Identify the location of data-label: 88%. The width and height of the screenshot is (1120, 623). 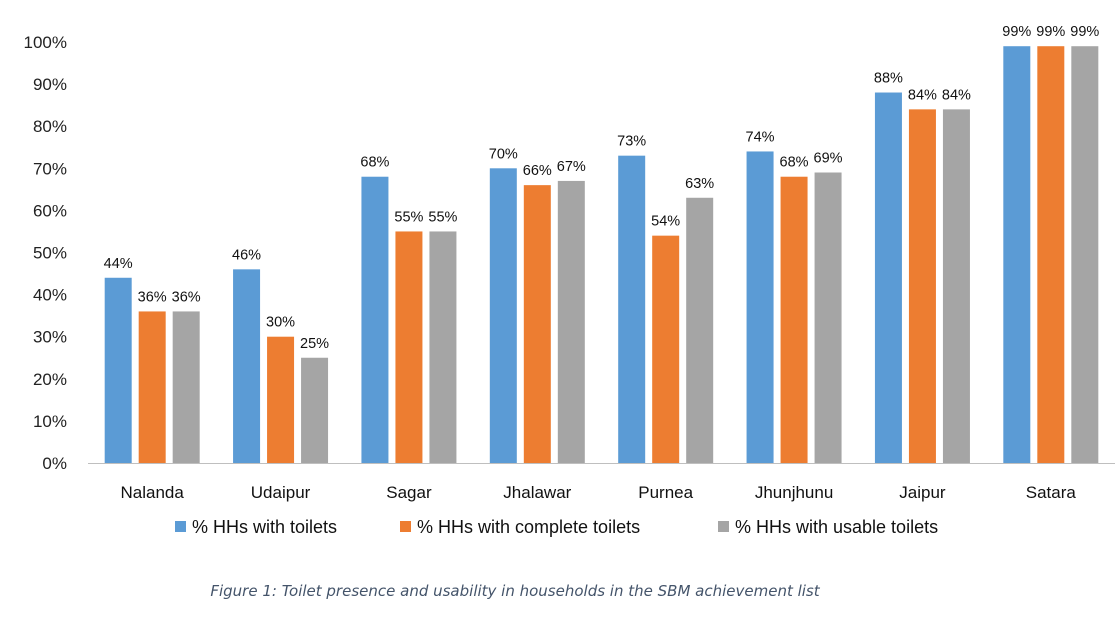
(888, 79).